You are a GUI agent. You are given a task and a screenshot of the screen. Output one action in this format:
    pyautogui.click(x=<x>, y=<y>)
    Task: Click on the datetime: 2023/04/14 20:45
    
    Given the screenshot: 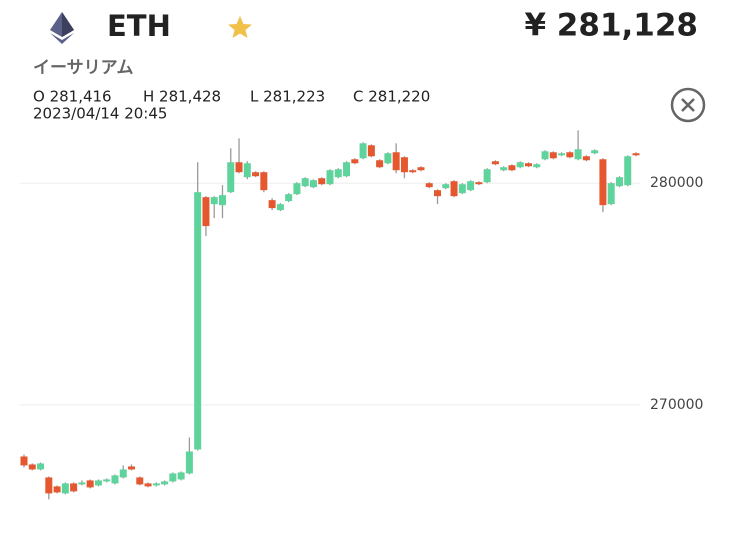 What is the action you would take?
    pyautogui.click(x=100, y=114)
    